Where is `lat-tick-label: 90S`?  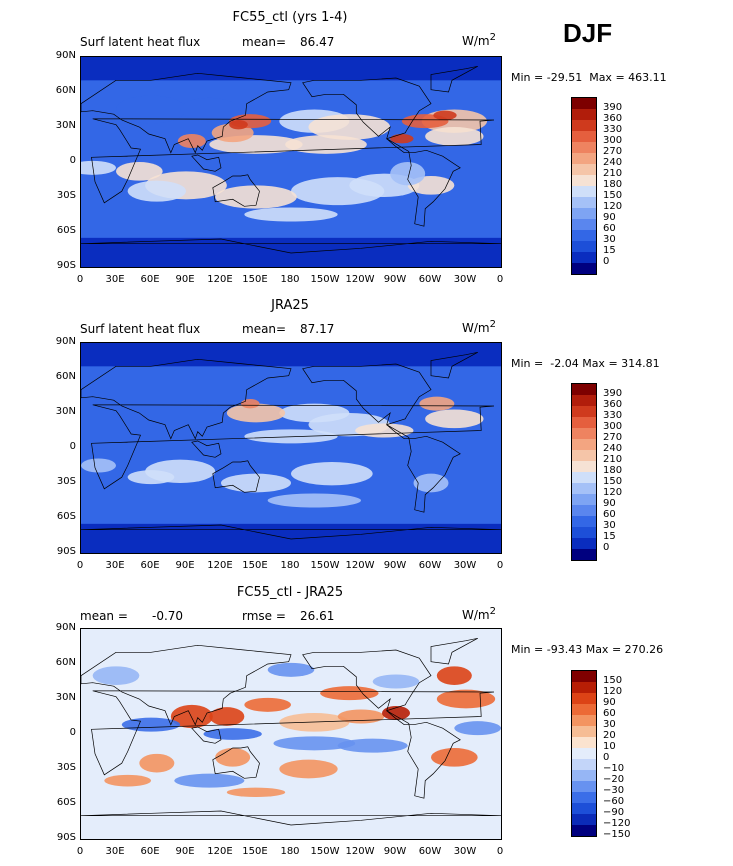 lat-tick-label: 90S is located at coordinates (66, 551).